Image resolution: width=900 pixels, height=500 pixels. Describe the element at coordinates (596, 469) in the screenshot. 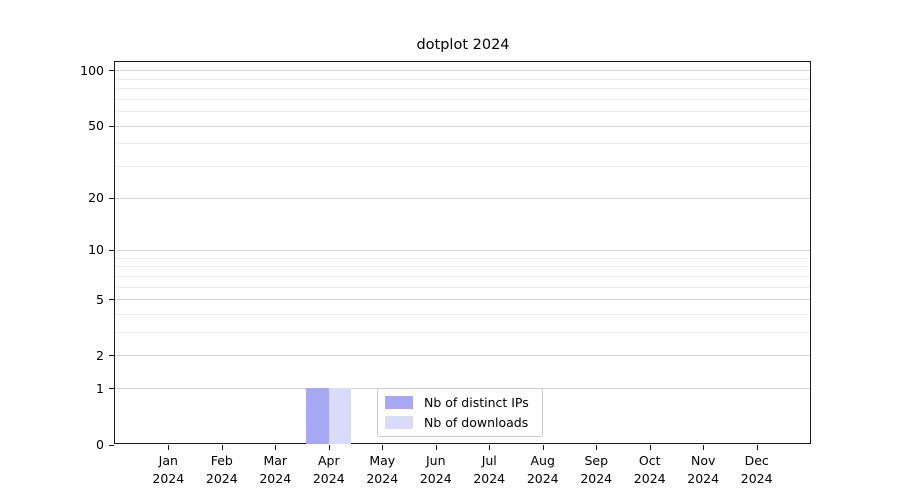

I see `x-tick-label: Sep 2024` at that location.